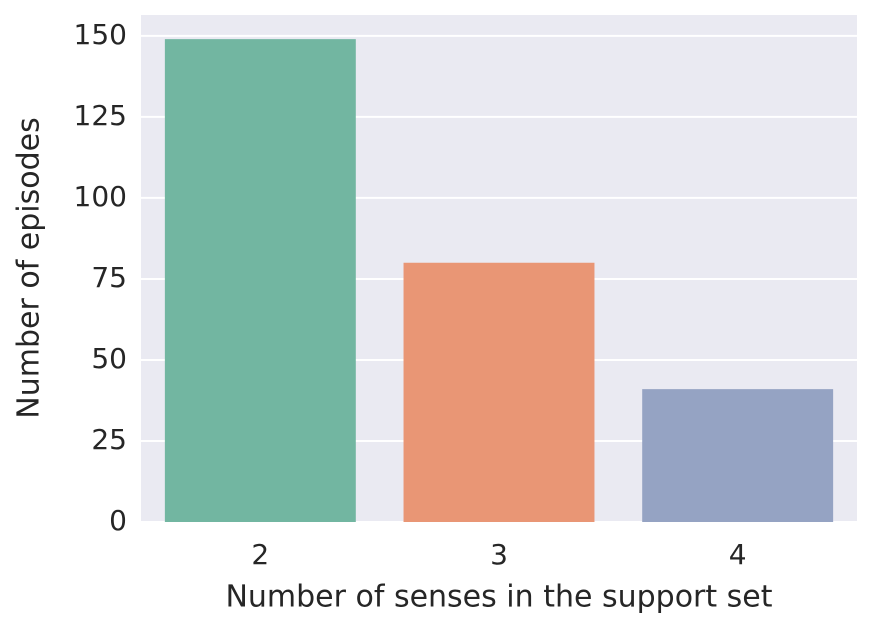 The height and width of the screenshot is (631, 871). What do you see at coordinates (100, 34) in the screenshot?
I see `y-tick-label: 150` at bounding box center [100, 34].